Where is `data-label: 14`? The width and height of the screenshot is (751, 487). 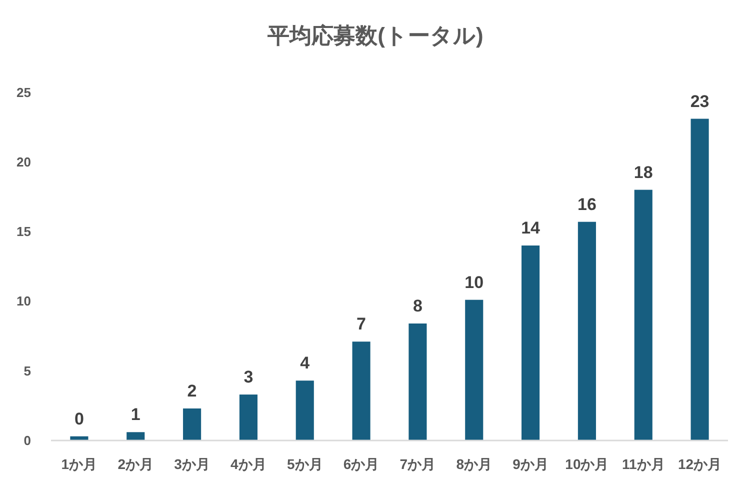 data-label: 14 is located at coordinates (531, 228).